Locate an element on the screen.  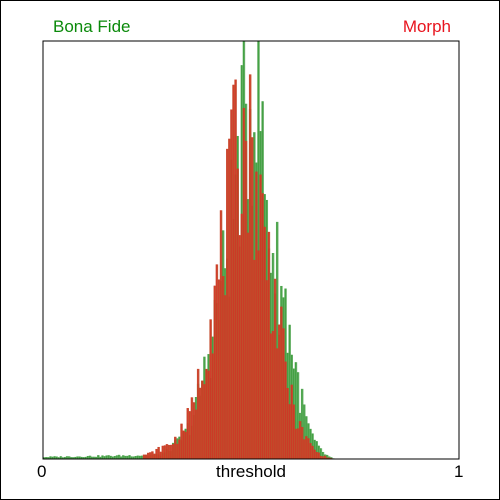
legend-bona-fide: Bona Fide is located at coordinates (92, 26).